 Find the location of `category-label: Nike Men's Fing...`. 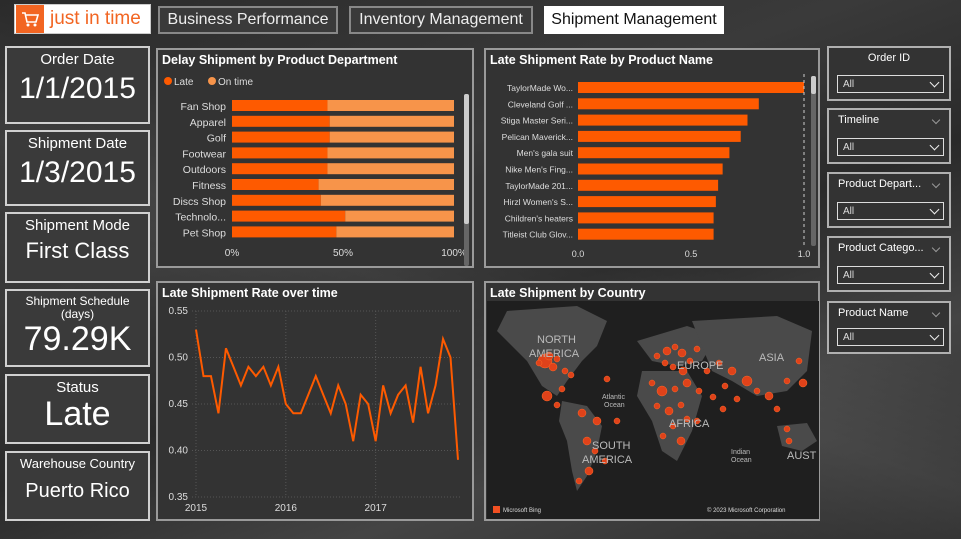

category-label: Nike Men's Fing... is located at coordinates (539, 170).